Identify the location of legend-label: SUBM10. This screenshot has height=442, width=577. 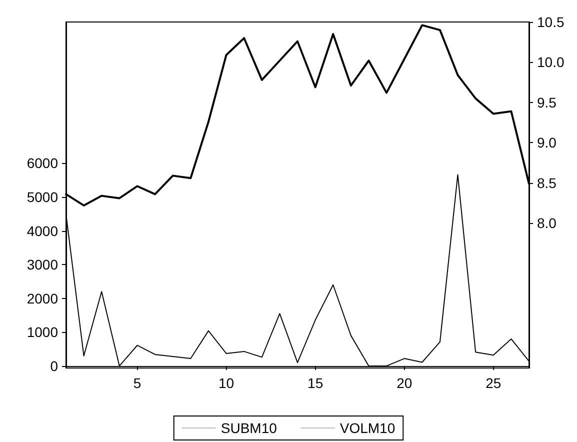
(249, 428).